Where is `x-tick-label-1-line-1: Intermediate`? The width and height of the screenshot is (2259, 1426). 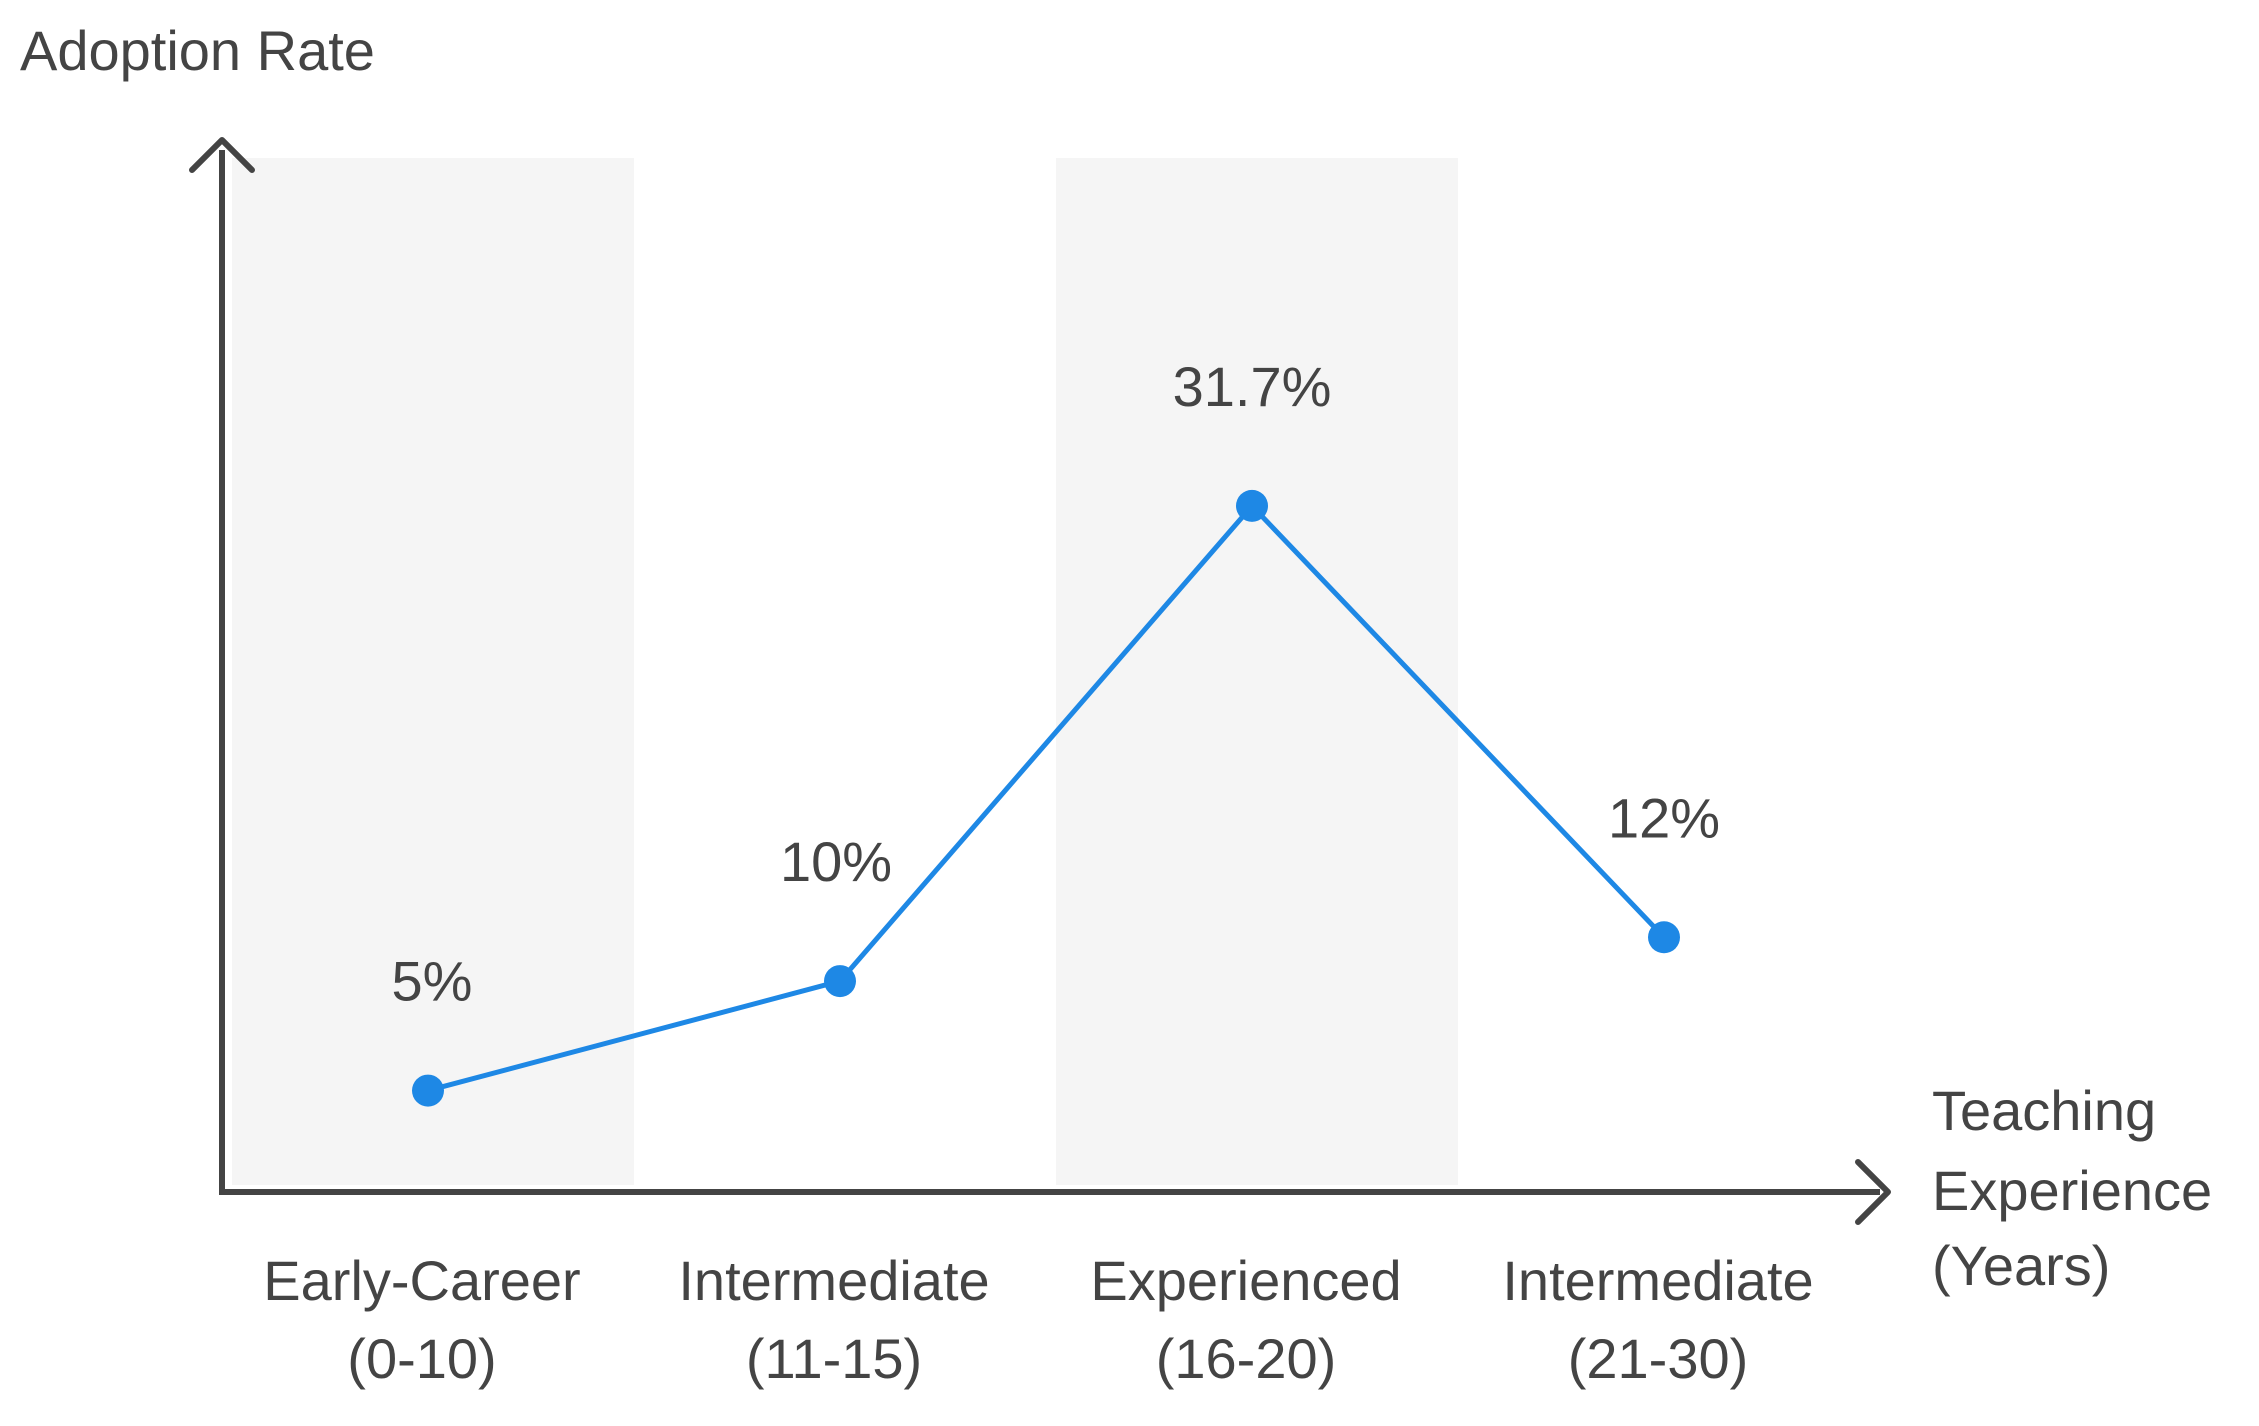
x-tick-label-1-line-1: Intermediate is located at coordinates (833, 1280).